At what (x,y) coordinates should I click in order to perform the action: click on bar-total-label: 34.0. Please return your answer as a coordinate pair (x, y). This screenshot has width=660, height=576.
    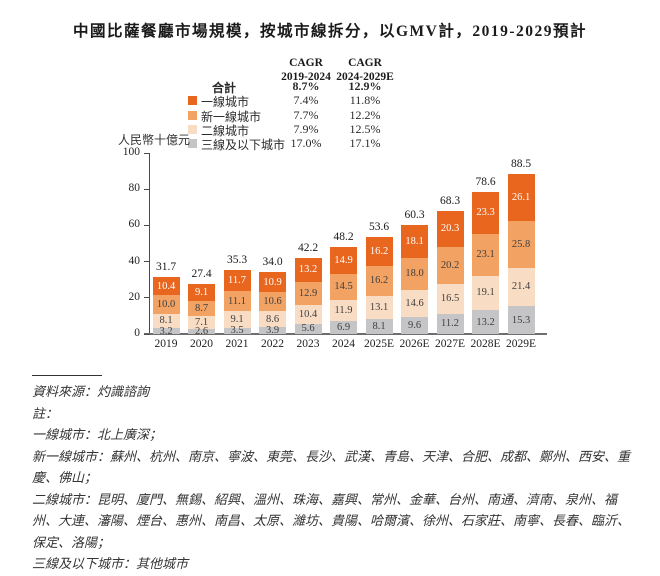
    Looking at the image, I should click on (272, 262).